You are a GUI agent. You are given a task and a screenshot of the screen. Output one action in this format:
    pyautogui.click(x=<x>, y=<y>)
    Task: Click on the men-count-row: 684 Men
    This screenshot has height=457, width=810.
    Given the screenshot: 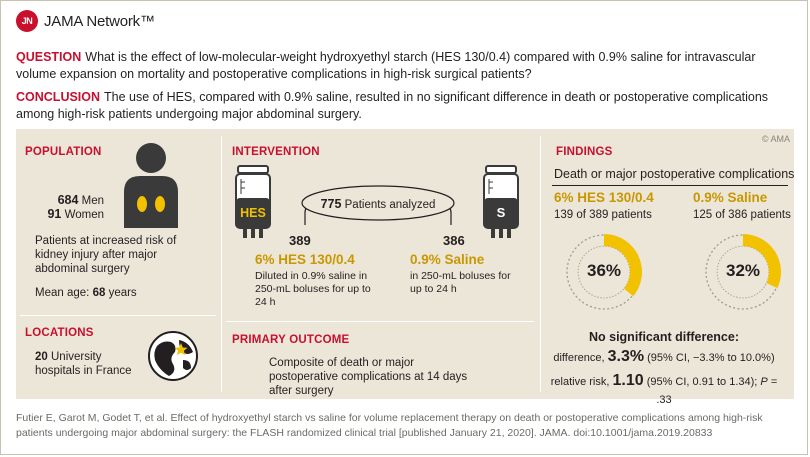 What is the action you would take?
    pyautogui.click(x=69, y=200)
    